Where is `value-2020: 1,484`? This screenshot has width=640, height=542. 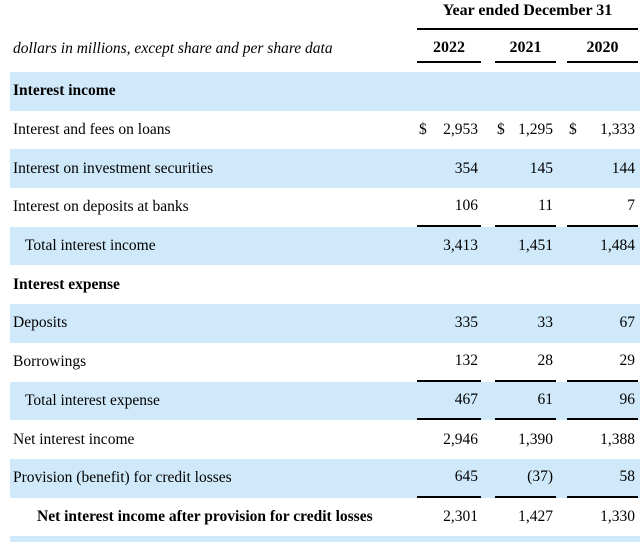
value-2020: 1,484 is located at coordinates (602, 246).